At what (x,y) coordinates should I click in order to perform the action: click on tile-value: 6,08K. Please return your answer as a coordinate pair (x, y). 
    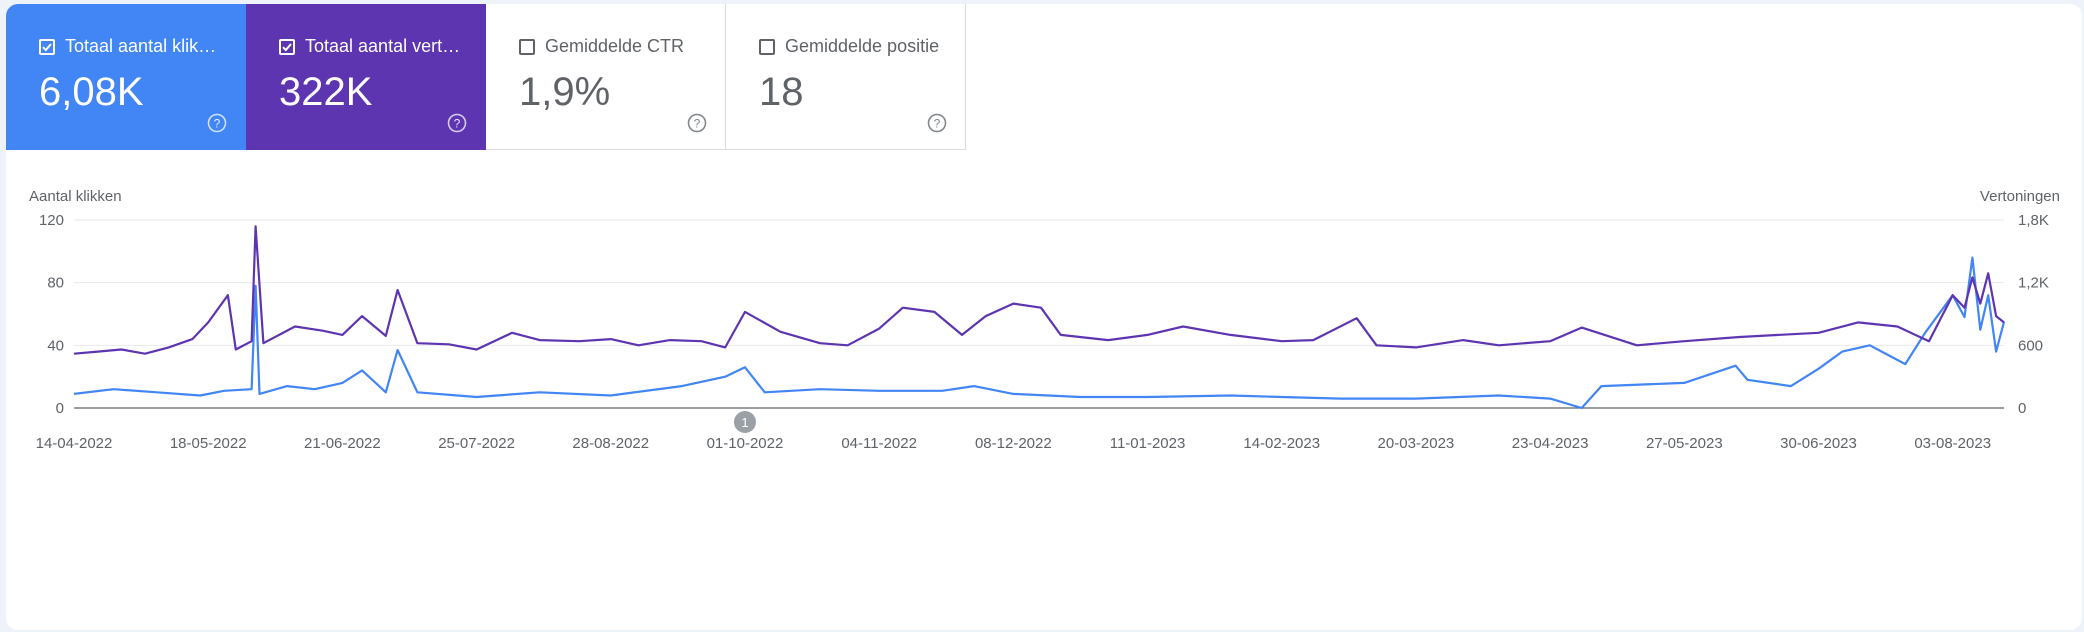
    Looking at the image, I should click on (91, 92).